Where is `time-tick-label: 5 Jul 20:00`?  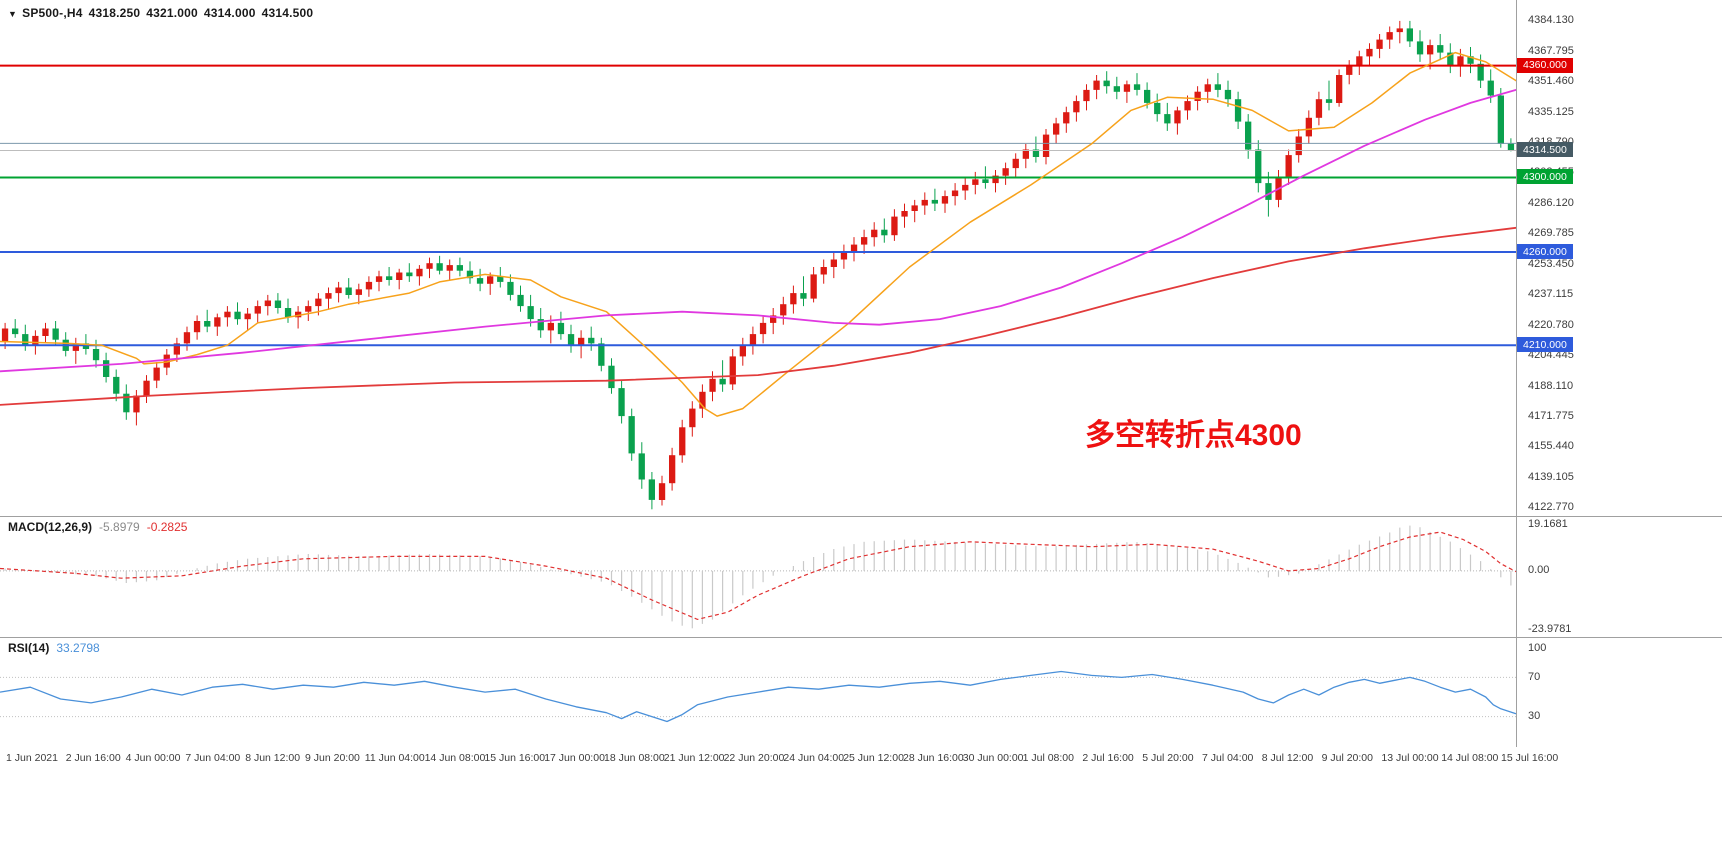 time-tick-label: 5 Jul 20:00 is located at coordinates (1168, 758).